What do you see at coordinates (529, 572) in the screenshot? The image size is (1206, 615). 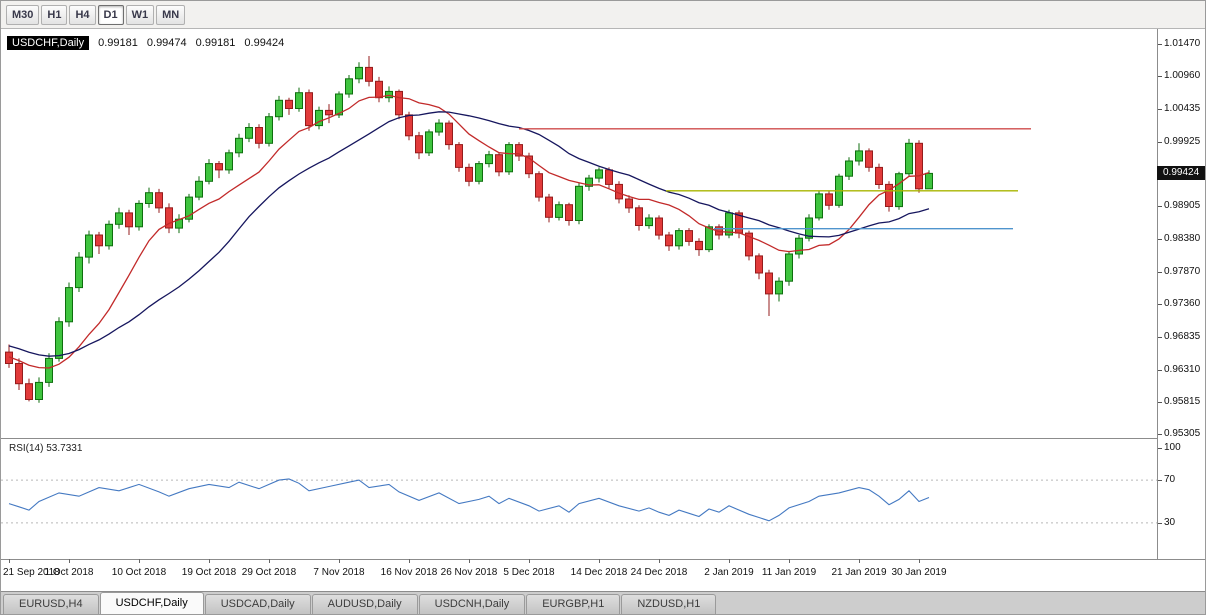 I see `time-axis-label: 5 Dec 2018` at bounding box center [529, 572].